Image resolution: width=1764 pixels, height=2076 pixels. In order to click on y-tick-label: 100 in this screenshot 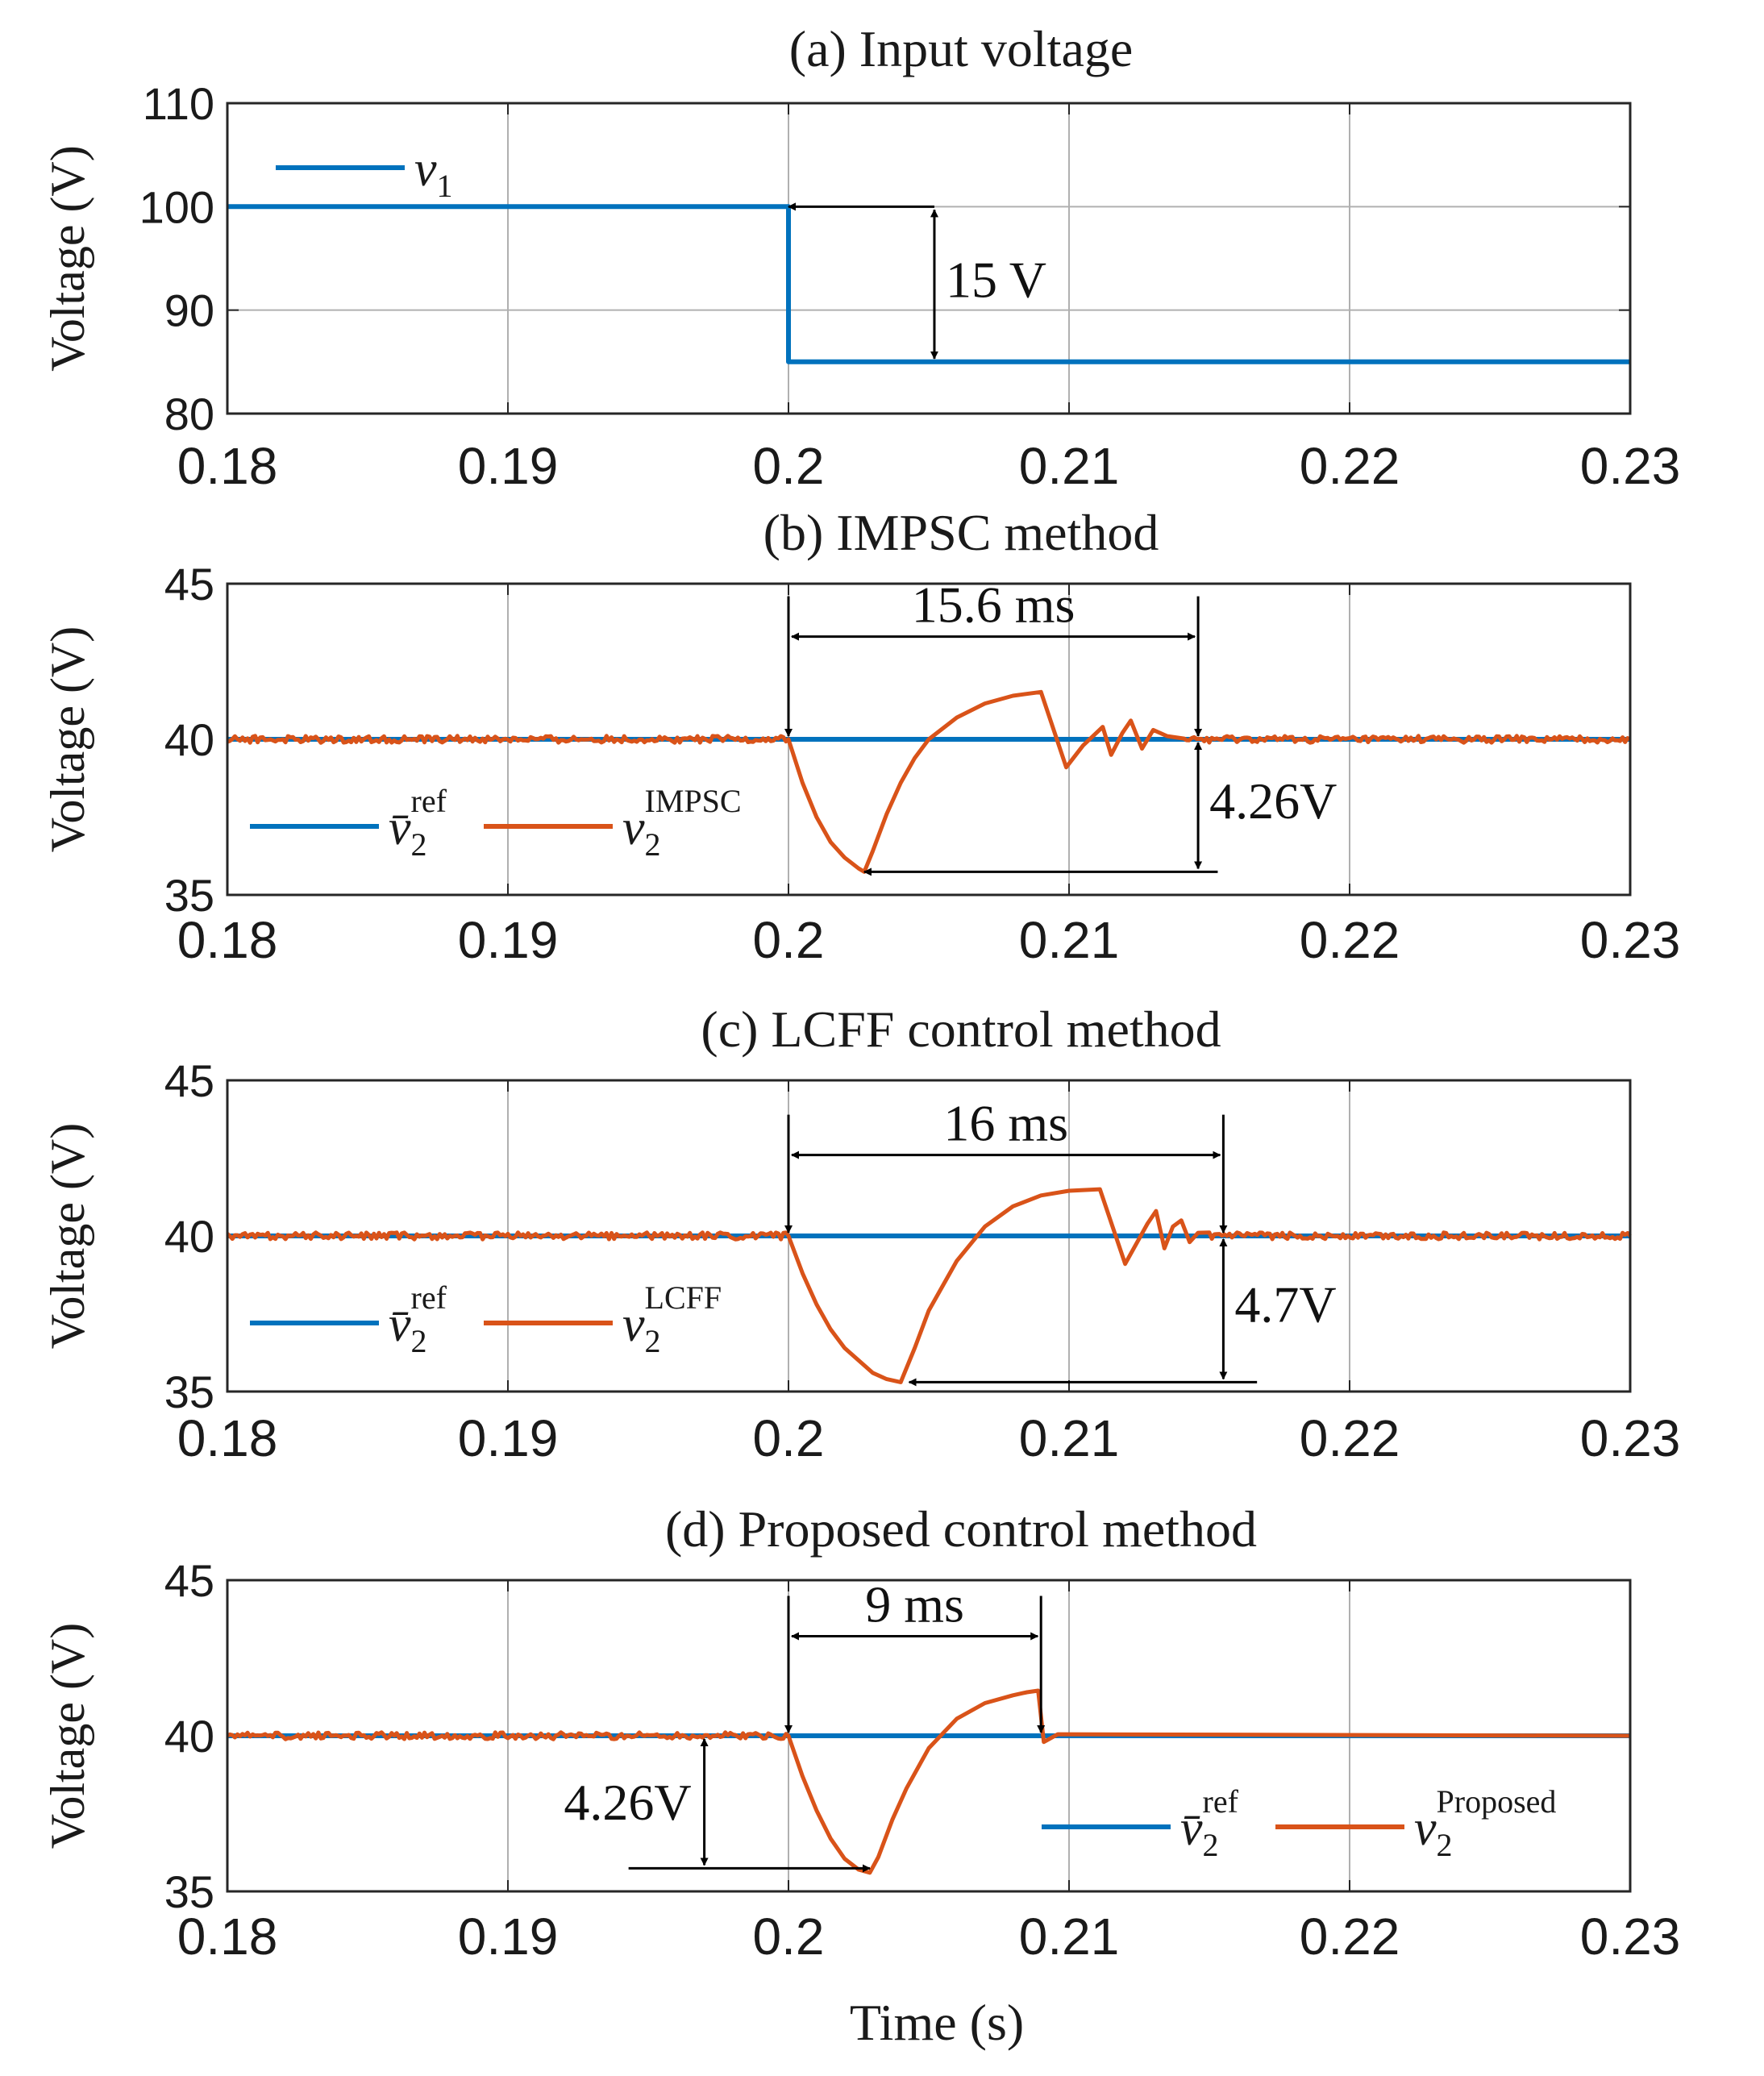, I will do `click(176, 206)`.